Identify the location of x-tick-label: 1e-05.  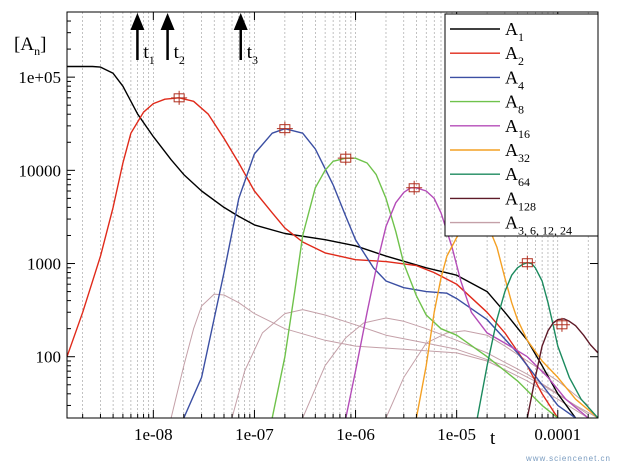
(456, 434).